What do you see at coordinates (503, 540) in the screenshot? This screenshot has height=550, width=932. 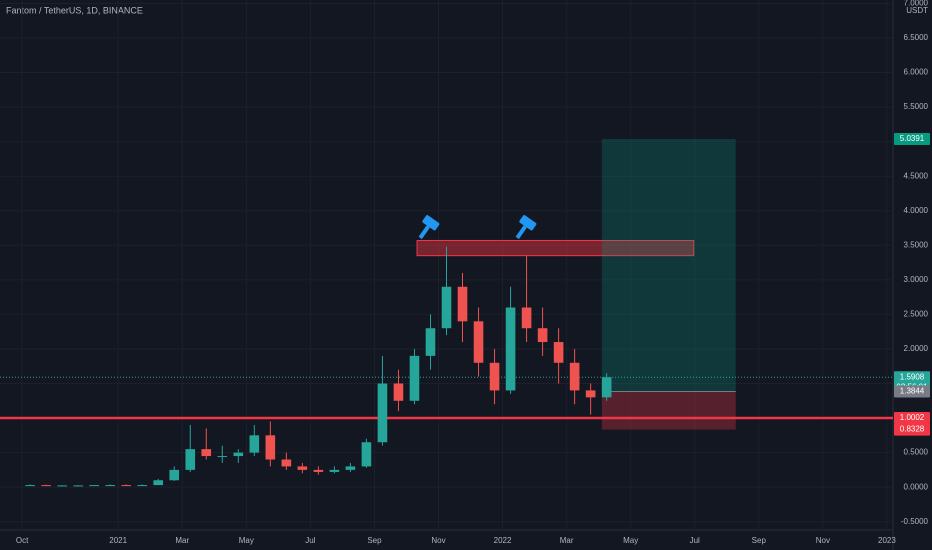 I see `x-tick-label: 2022` at bounding box center [503, 540].